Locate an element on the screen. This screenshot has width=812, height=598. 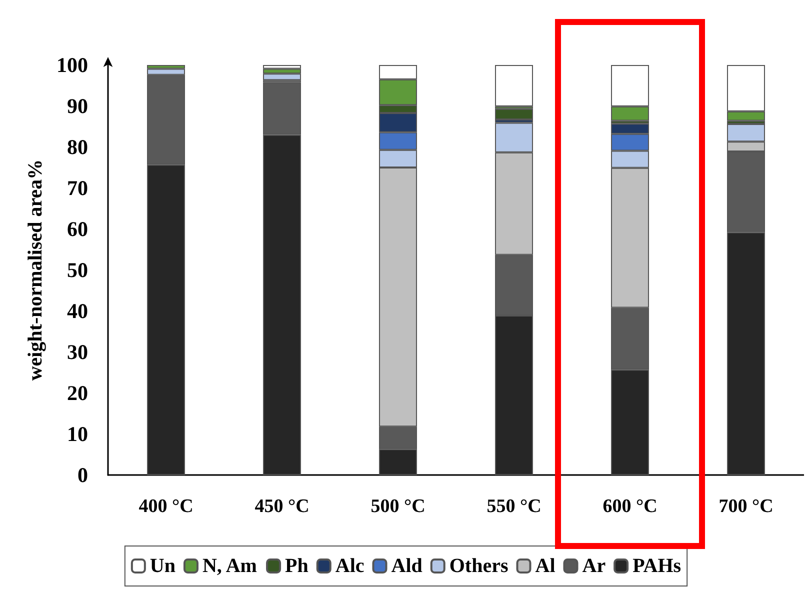
y-tick-label: 20 is located at coordinates (77, 393).